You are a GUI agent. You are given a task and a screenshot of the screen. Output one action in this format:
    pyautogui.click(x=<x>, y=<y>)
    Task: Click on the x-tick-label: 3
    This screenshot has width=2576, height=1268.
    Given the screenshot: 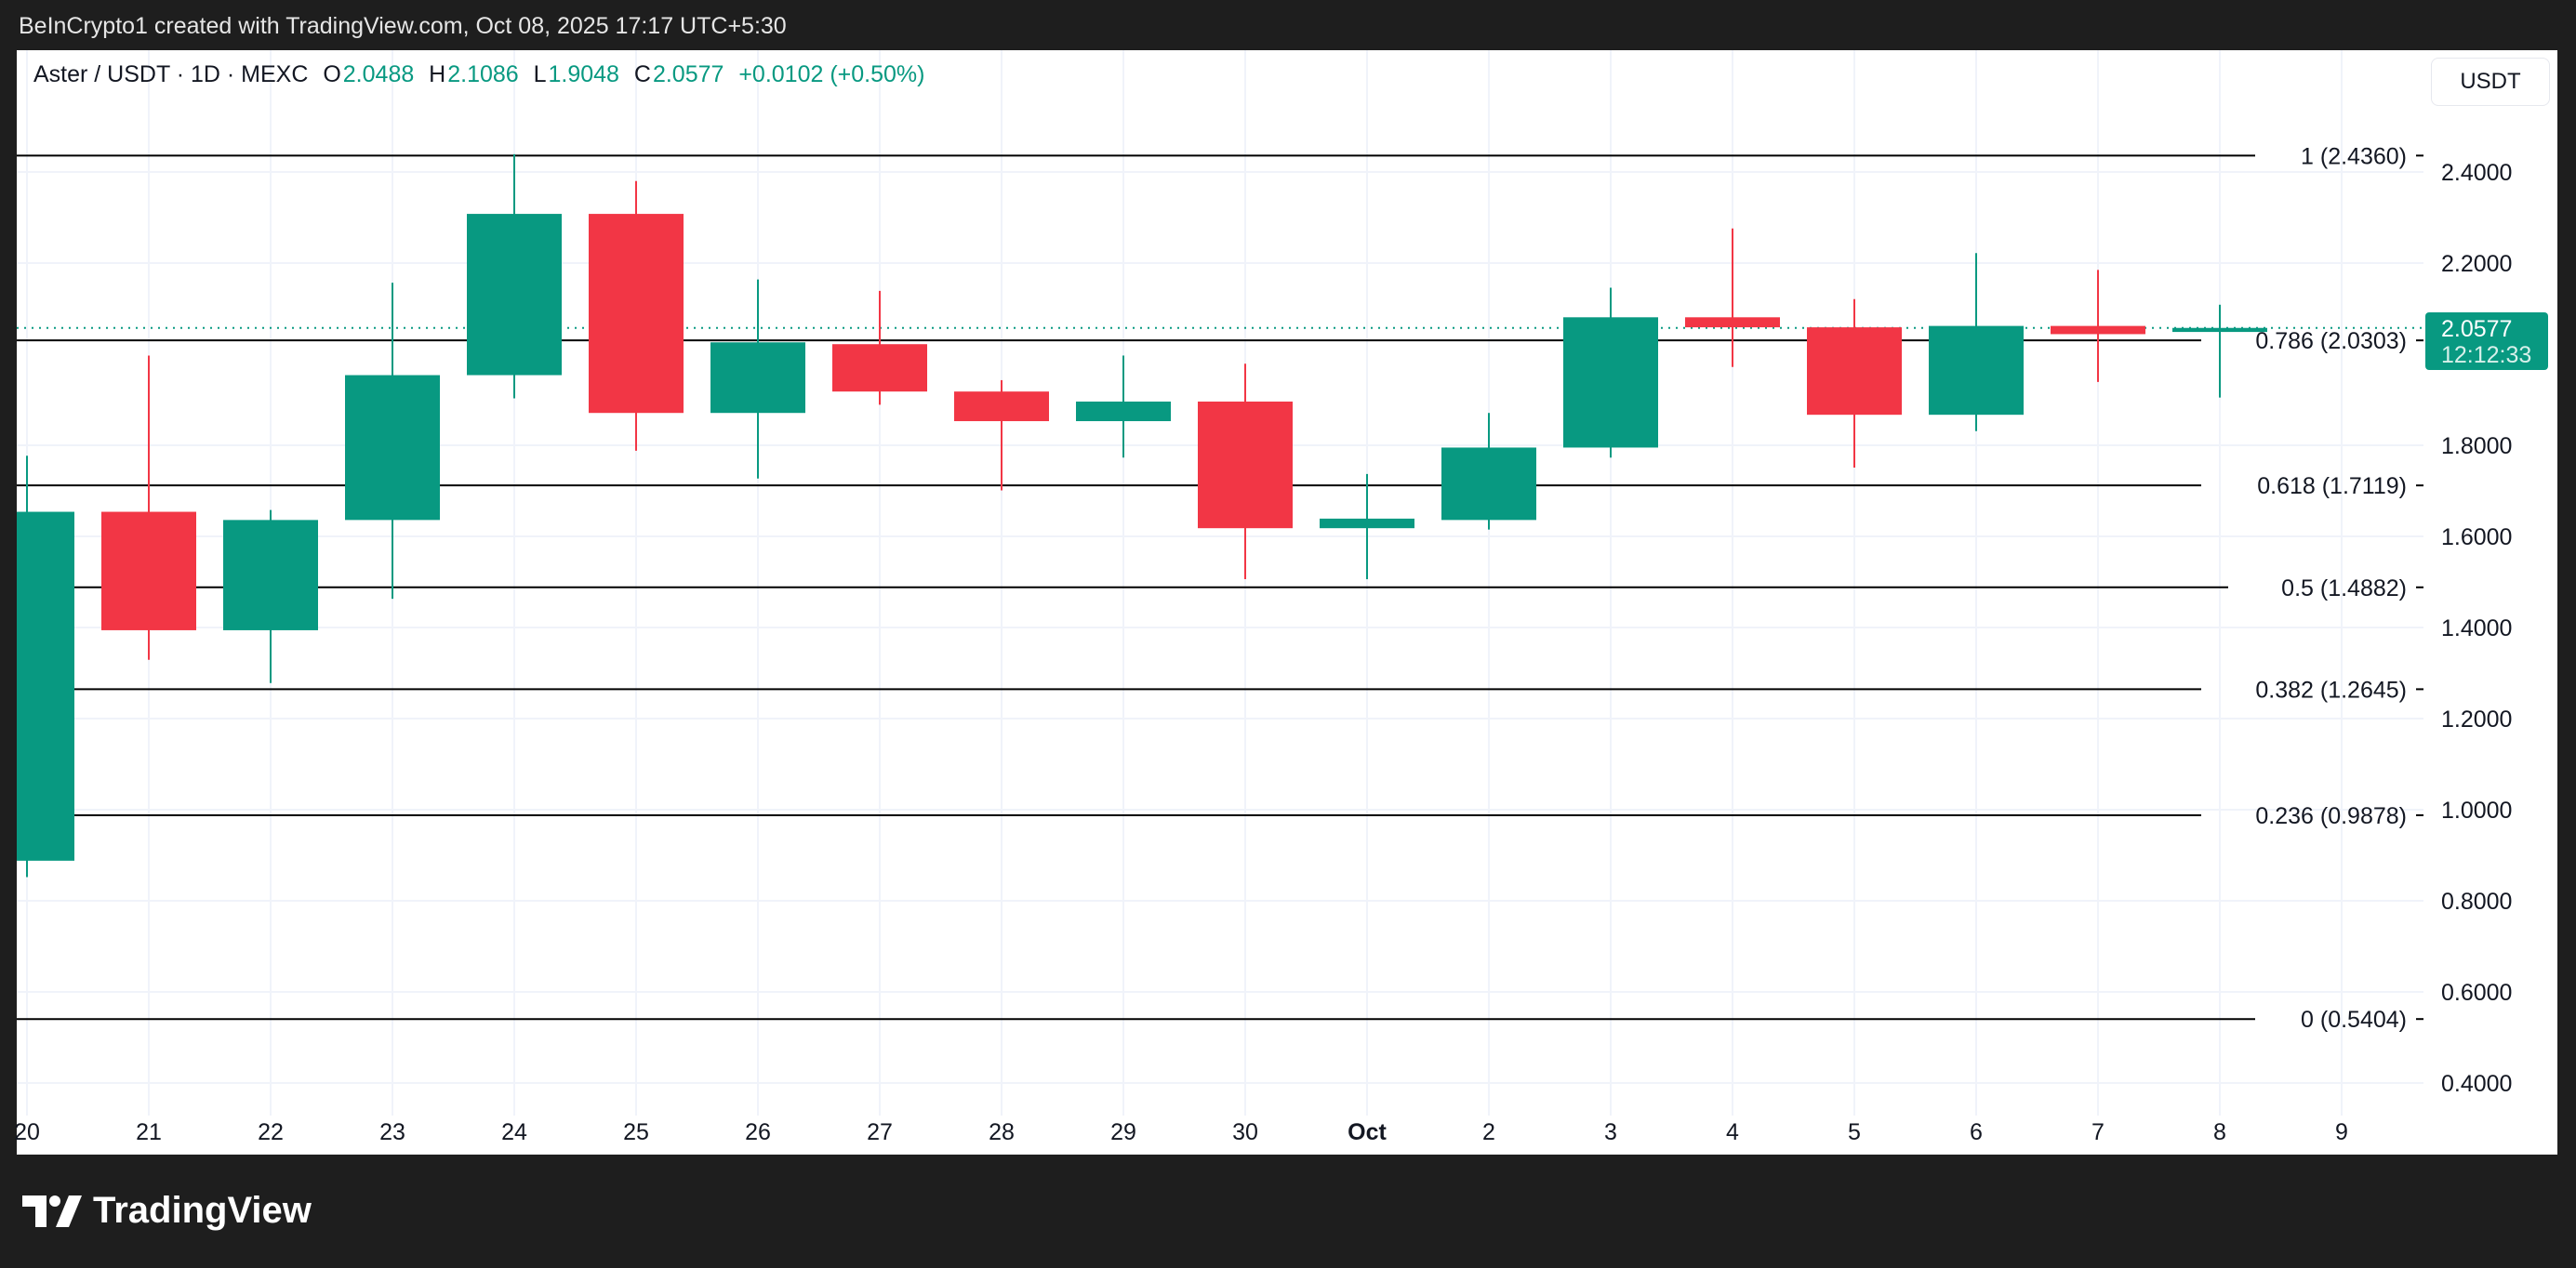 What is the action you would take?
    pyautogui.click(x=1610, y=1132)
    